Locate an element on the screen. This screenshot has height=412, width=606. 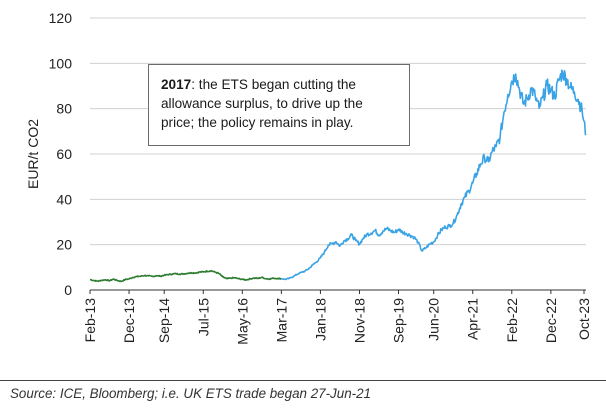
x-tick-label: Feb-13 is located at coordinates (90, 320).